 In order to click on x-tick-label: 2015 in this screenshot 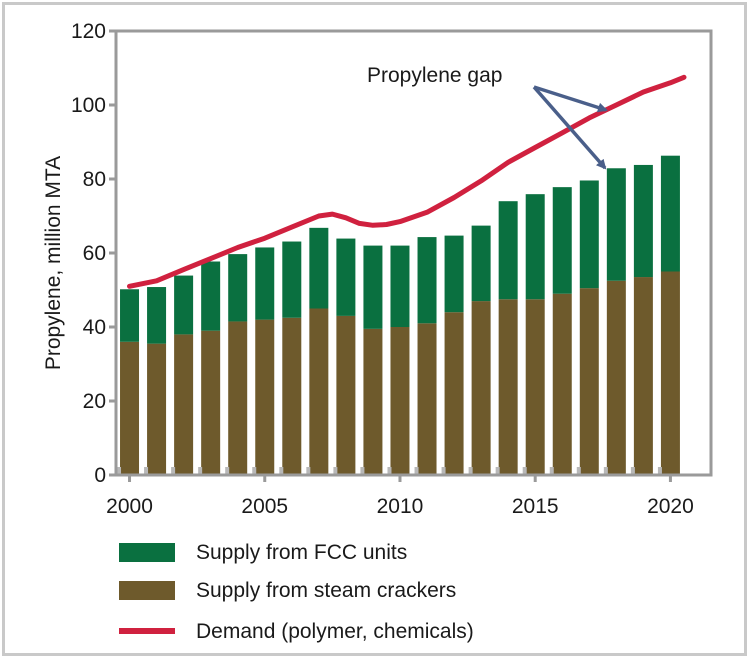, I will do `click(535, 506)`.